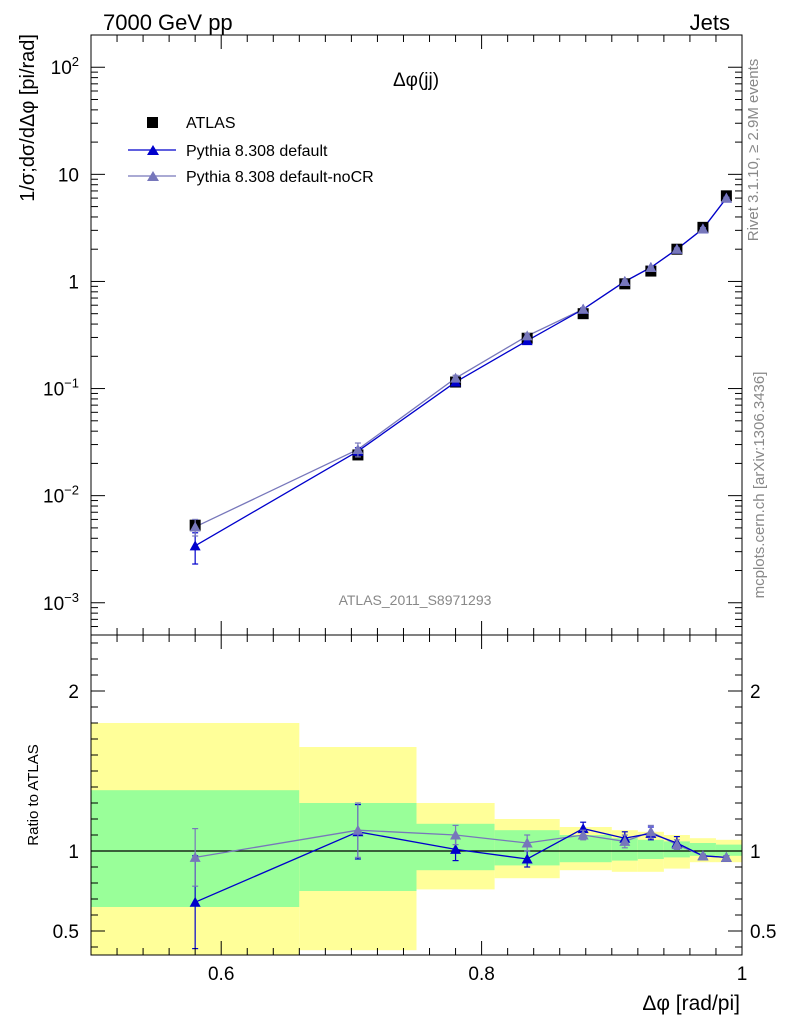 Image resolution: width=786 pixels, height=1024 pixels. Describe the element at coordinates (415, 600) in the screenshot. I see `watermark: ATLAS_2011_S8971293` at that location.